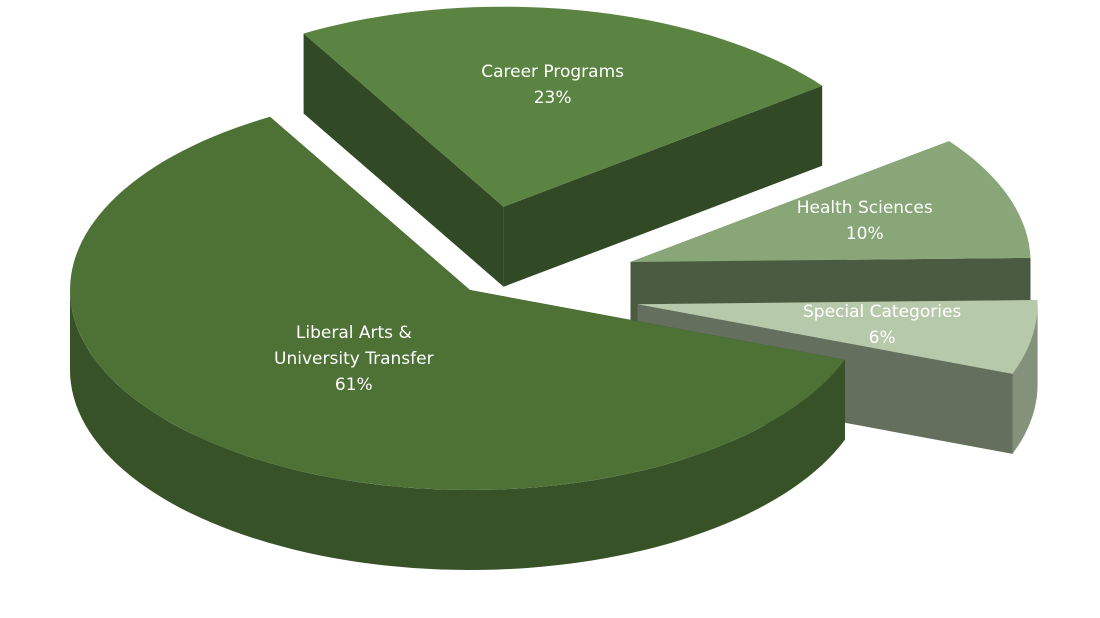 The image size is (1100, 618). What do you see at coordinates (552, 98) in the screenshot?
I see `value-label: 23%` at bounding box center [552, 98].